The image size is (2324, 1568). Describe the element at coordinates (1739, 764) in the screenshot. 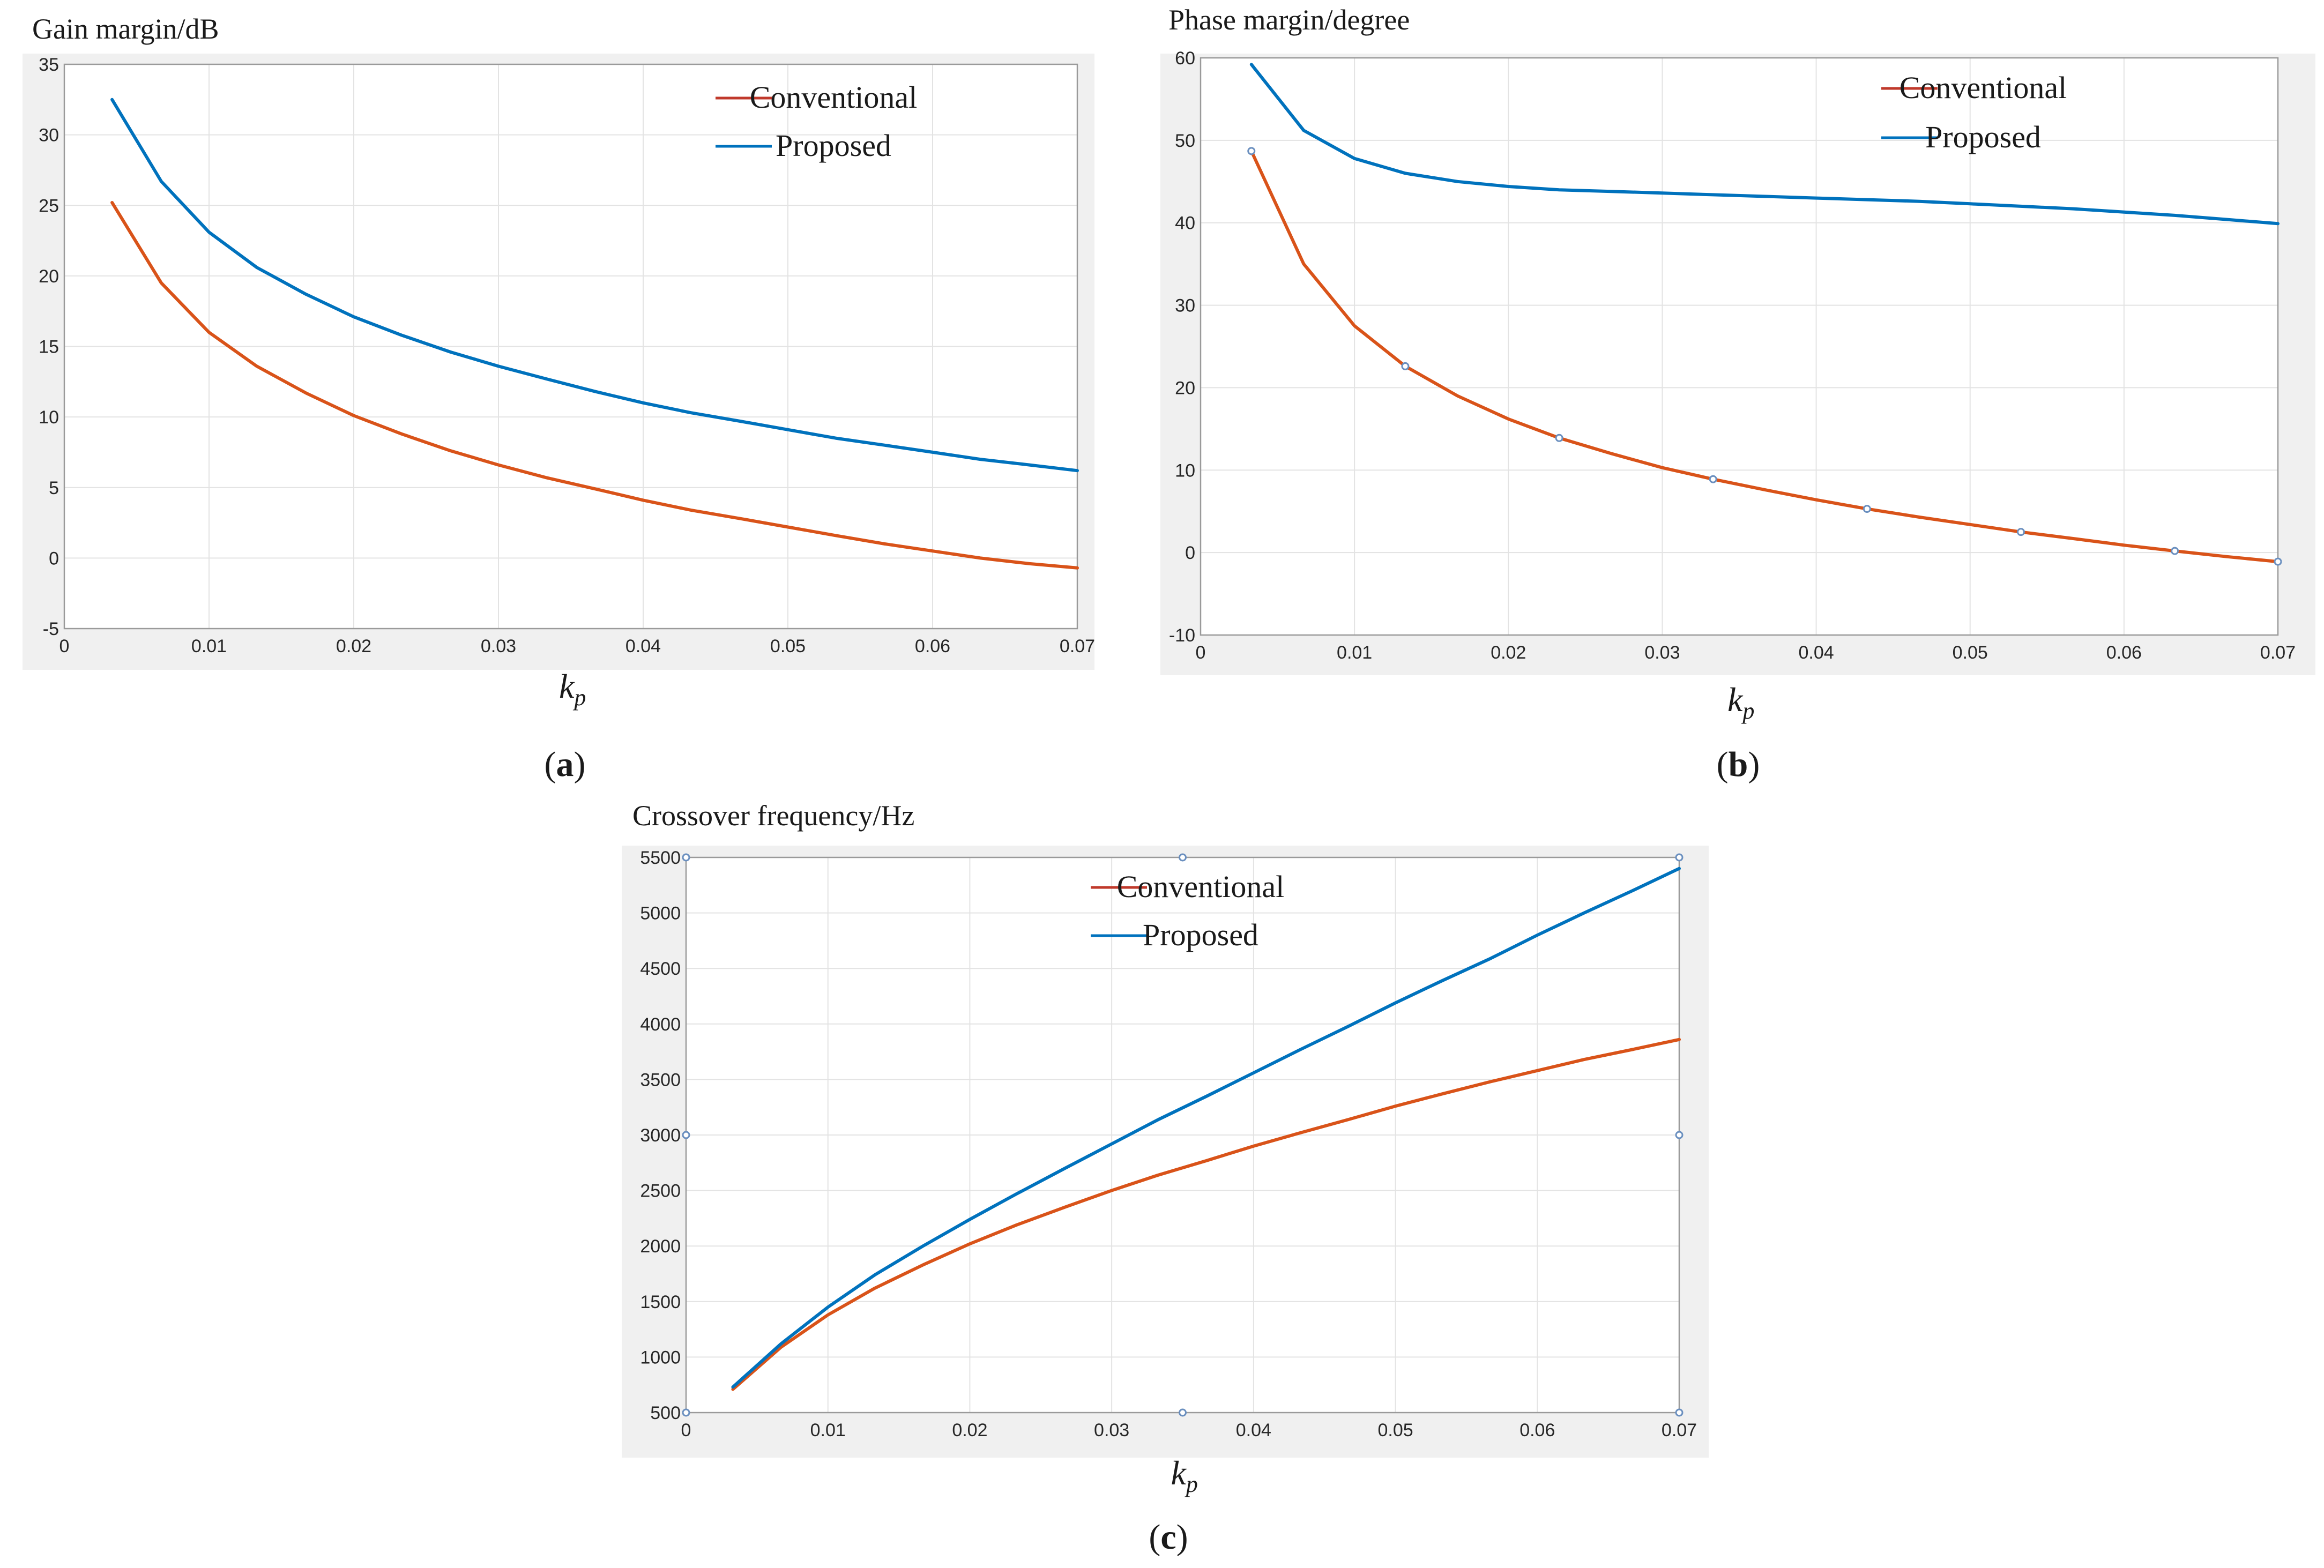

I see `panel-label: (b)` at that location.